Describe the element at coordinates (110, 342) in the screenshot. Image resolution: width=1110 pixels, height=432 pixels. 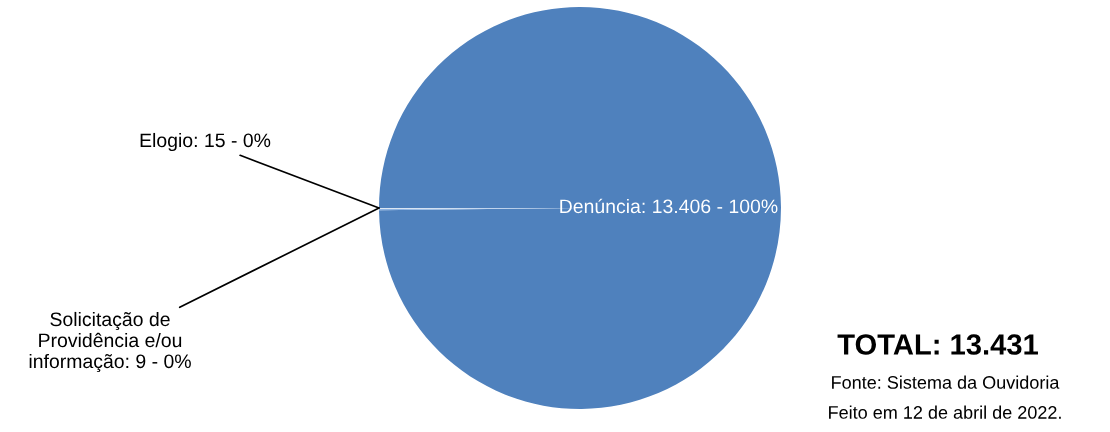
I see `slice-label: Solicitação de Providência e/ou informação: 9 - 0%` at that location.